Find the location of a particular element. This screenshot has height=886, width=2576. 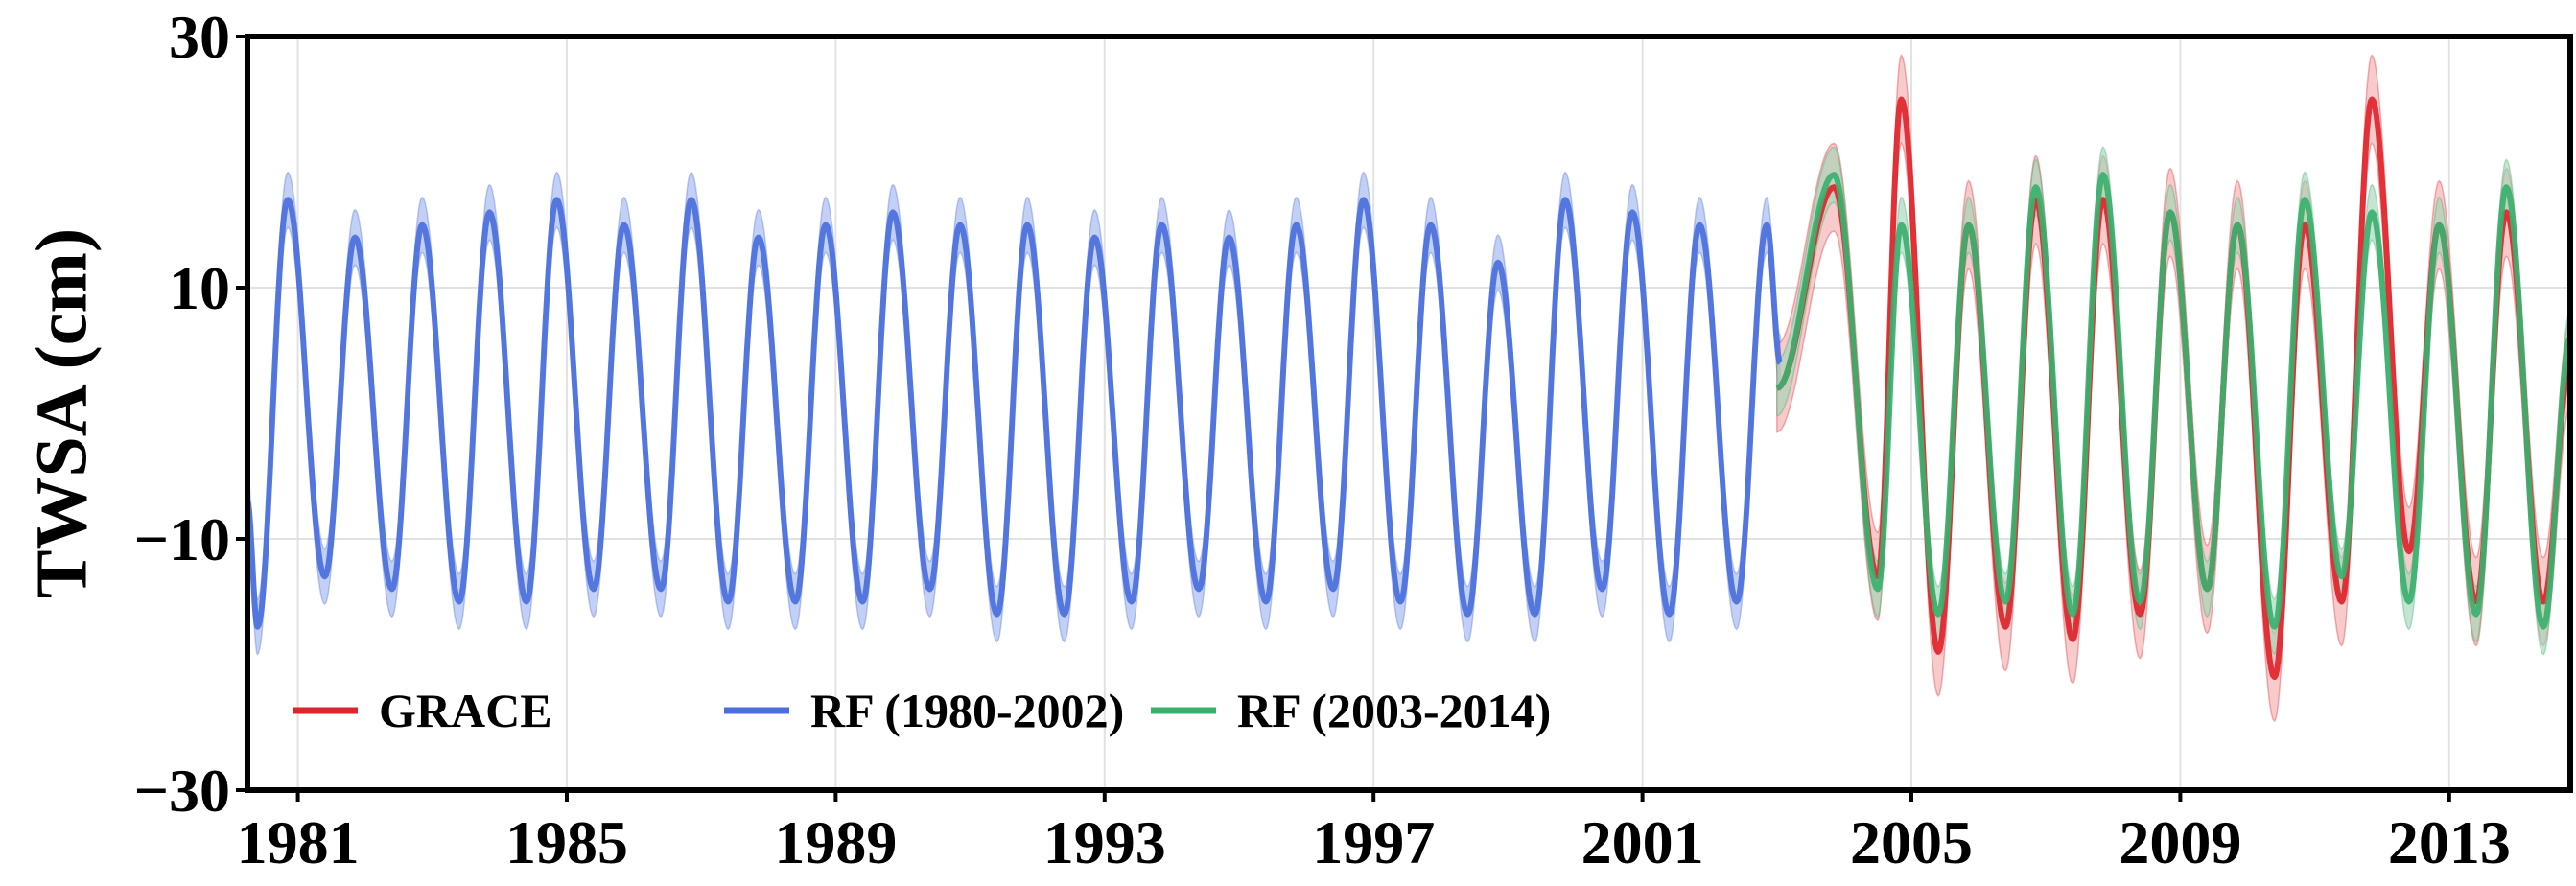

x-tick-label: 1989 is located at coordinates (835, 842).